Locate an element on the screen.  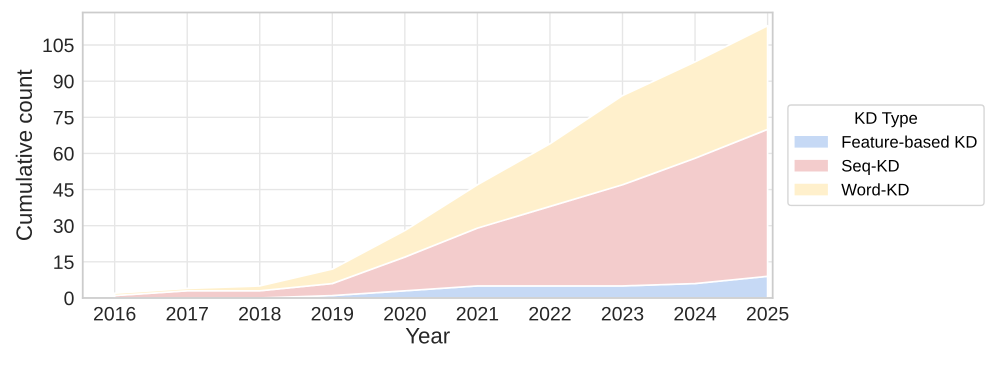
x-tick-label: 2018 is located at coordinates (260, 313).